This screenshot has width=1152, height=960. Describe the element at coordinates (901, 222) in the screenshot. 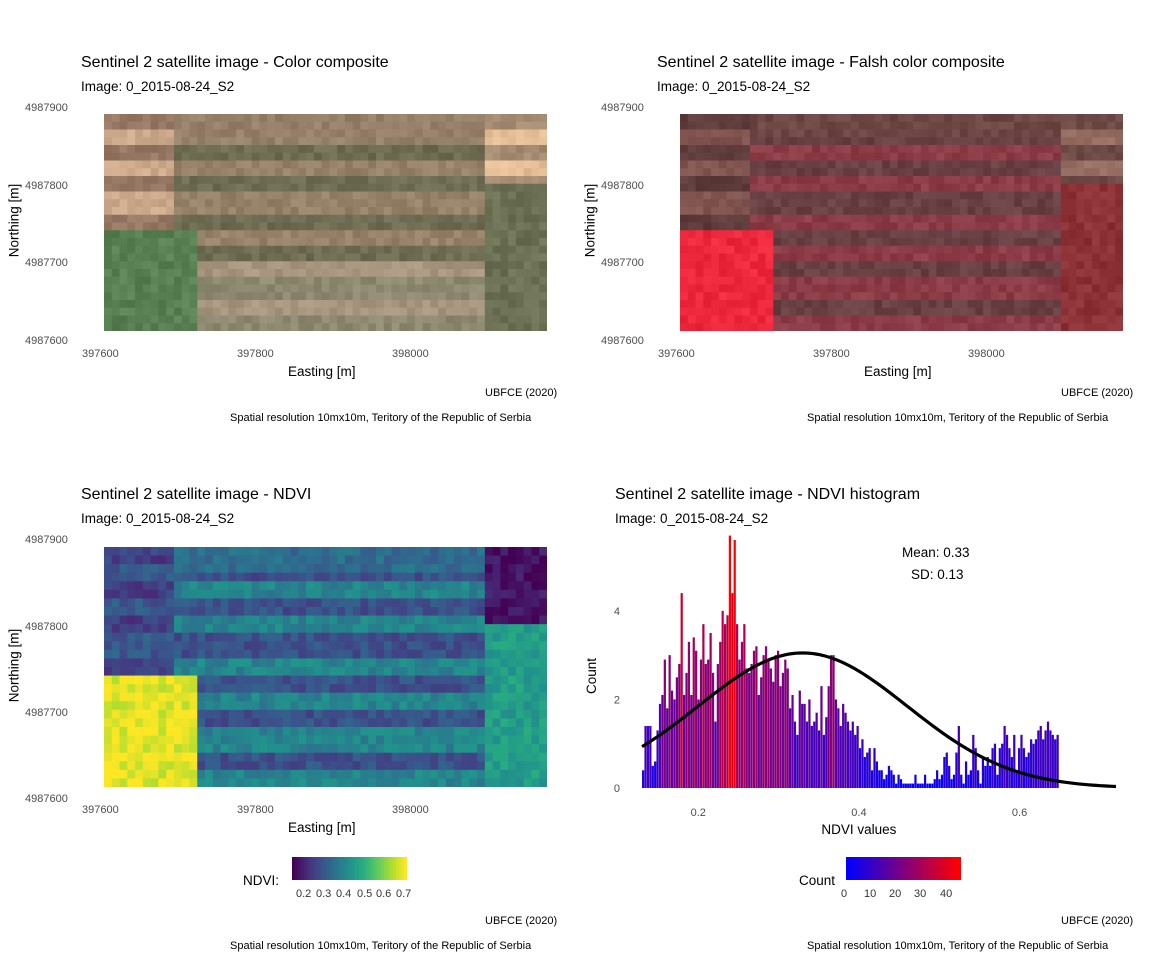

I see `false-color-composite-image` at that location.